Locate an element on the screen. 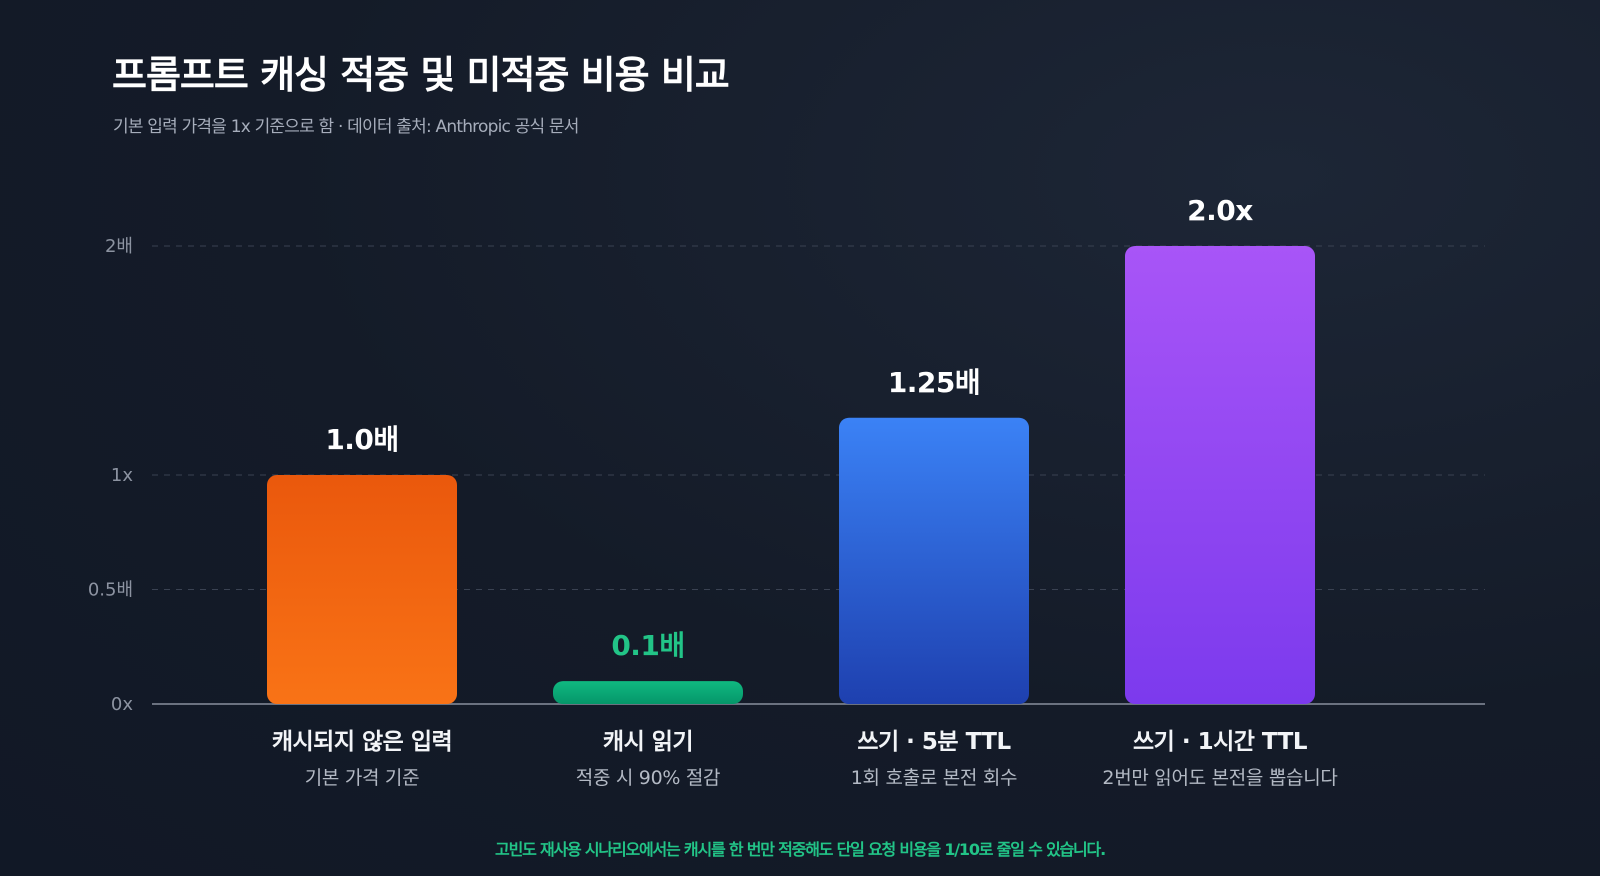 The height and width of the screenshot is (876, 1600). category-label: 쓰기 · 5분 TTL is located at coordinates (934, 742).